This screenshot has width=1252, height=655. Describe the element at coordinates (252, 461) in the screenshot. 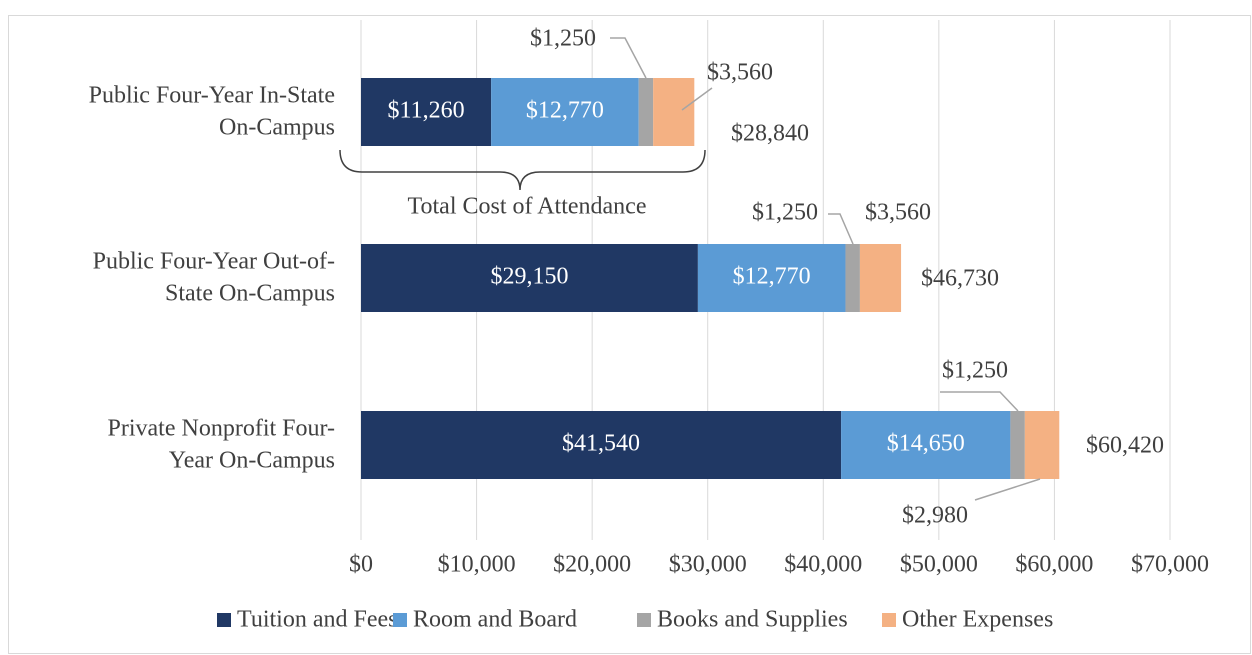

I see `y-tick-label: Year On-Campus` at that location.